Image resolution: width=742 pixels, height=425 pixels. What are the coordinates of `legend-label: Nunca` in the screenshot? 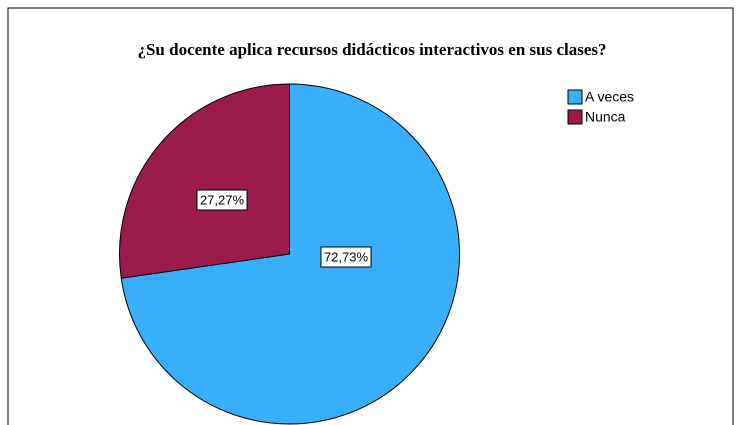 It's located at (605, 117).